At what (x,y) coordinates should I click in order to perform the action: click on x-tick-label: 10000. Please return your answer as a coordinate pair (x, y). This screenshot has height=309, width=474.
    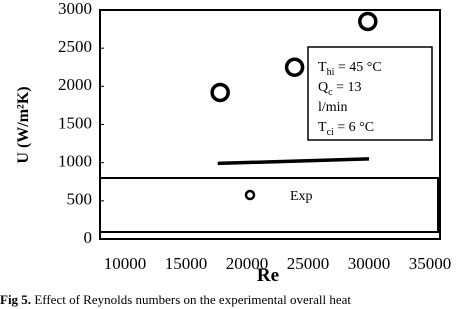
    Looking at the image, I should click on (125, 263).